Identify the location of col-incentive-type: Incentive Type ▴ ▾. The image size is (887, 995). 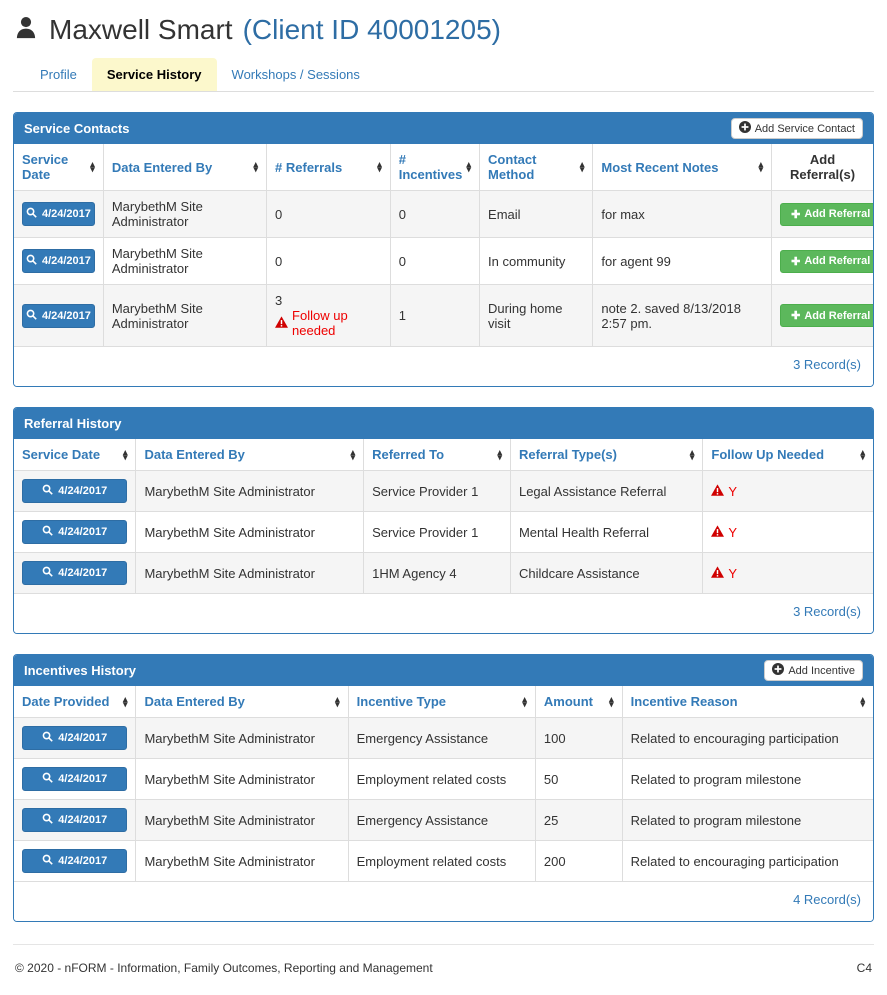
(441, 701).